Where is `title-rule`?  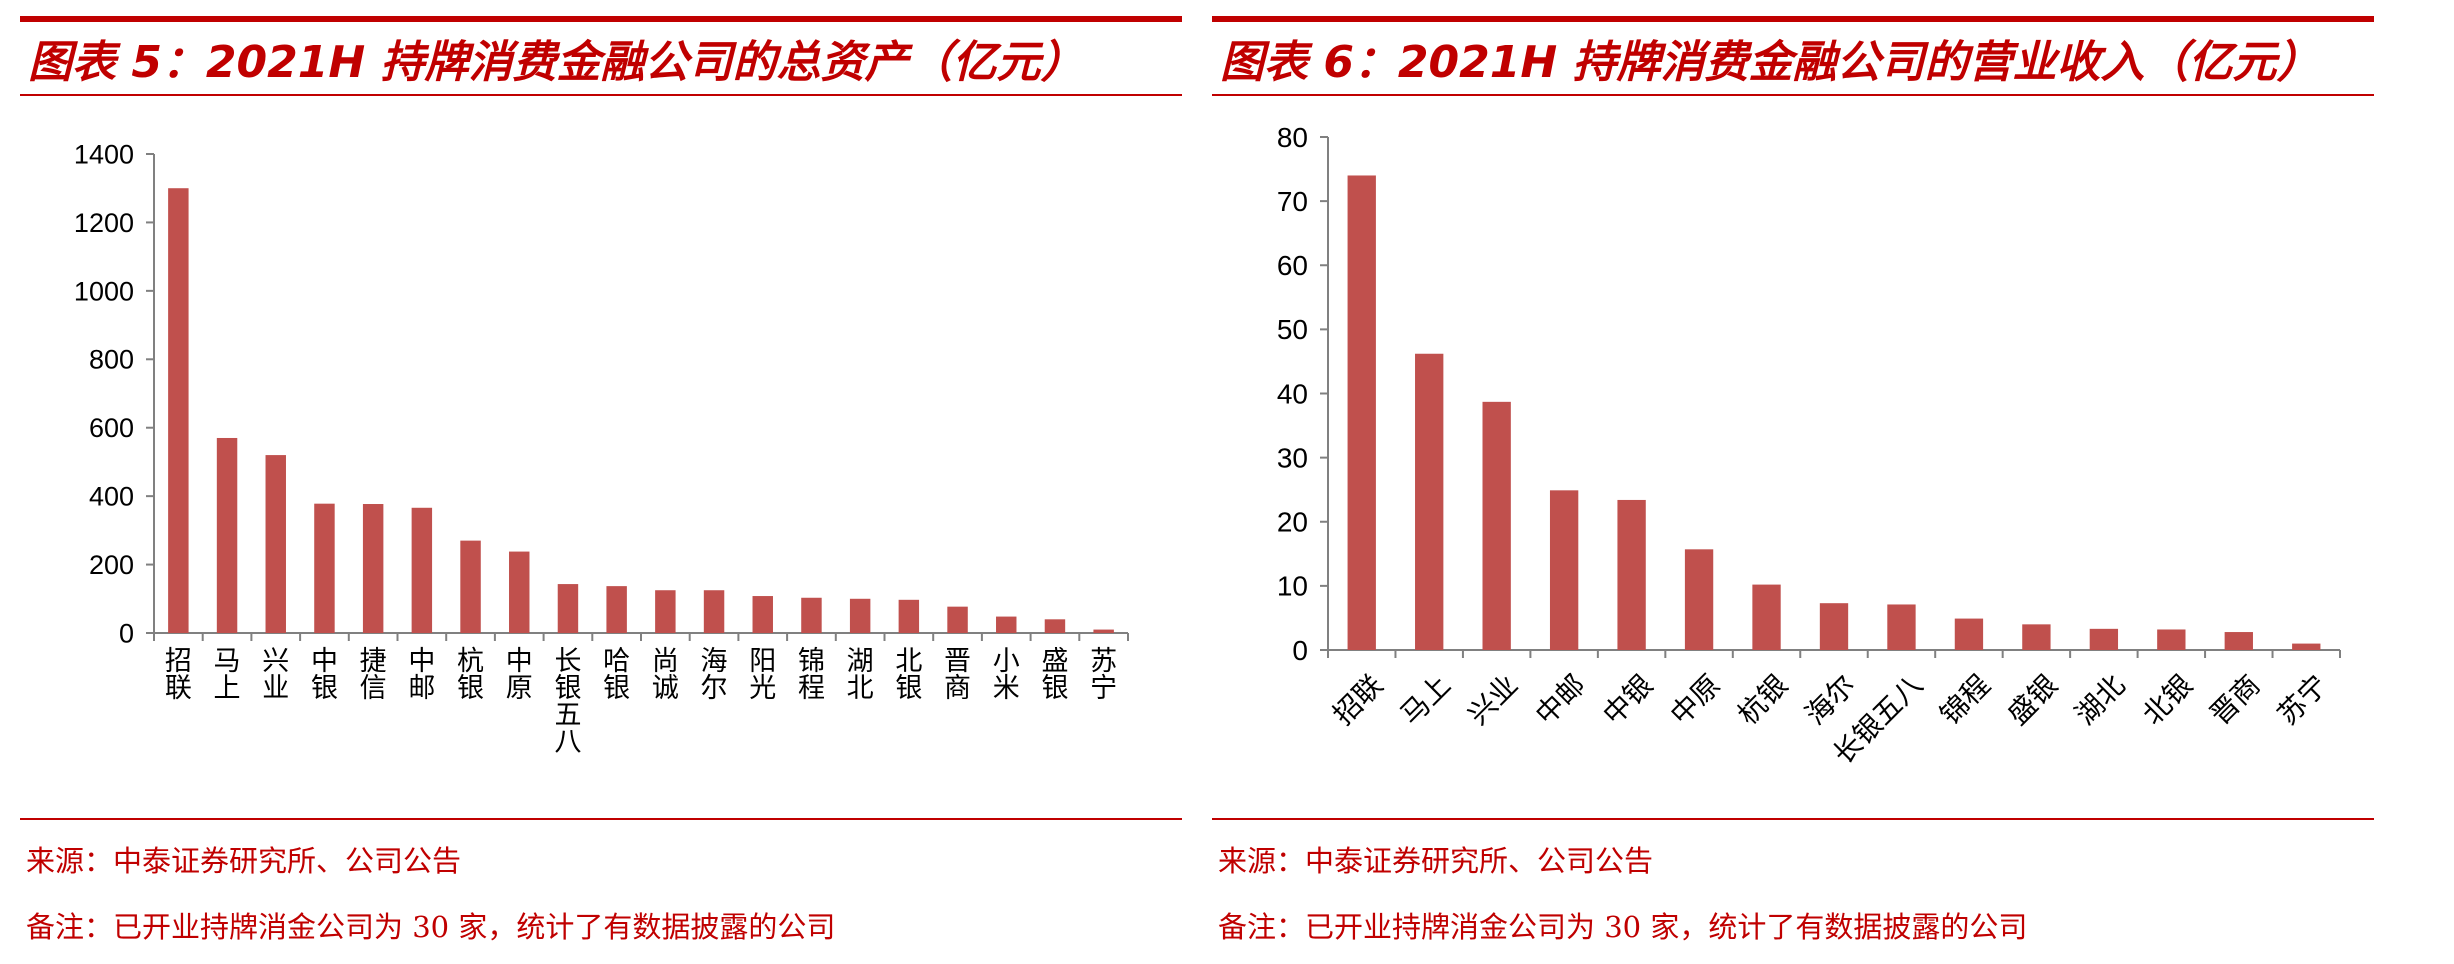
title-rule is located at coordinates (1793, 95).